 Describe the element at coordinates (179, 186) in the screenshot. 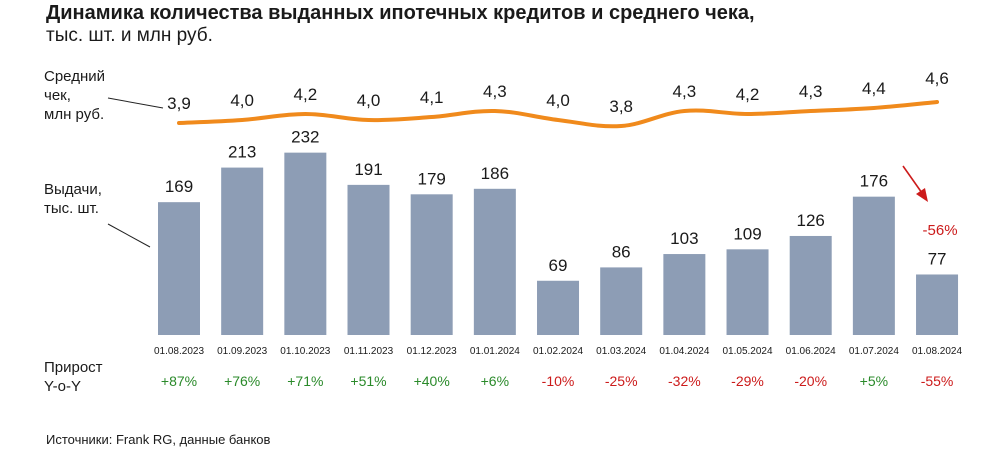

I see `bar-value-label: 169` at that location.